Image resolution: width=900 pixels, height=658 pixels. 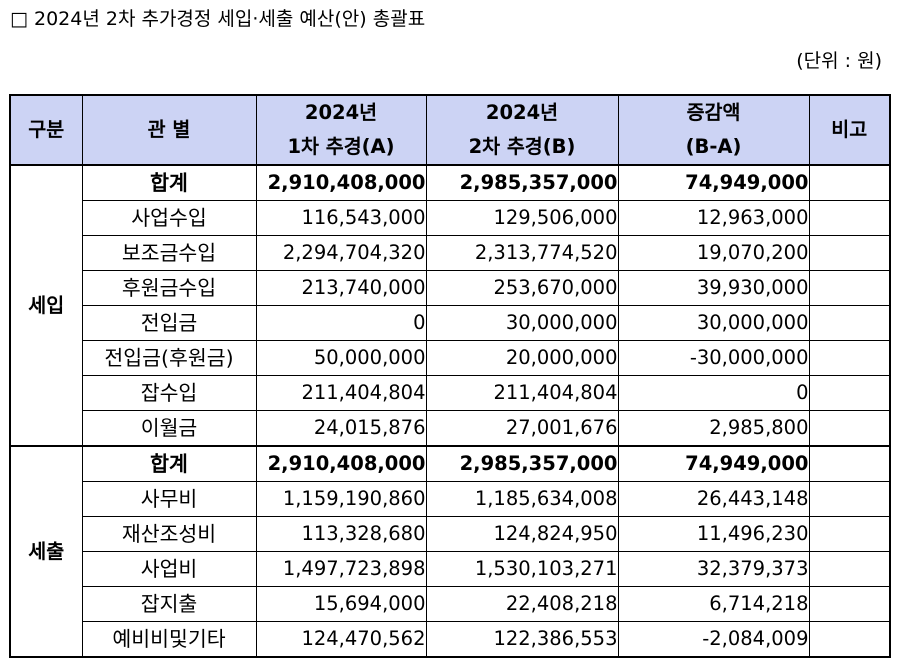 I want to click on header-note: 비고, so click(x=849, y=130).